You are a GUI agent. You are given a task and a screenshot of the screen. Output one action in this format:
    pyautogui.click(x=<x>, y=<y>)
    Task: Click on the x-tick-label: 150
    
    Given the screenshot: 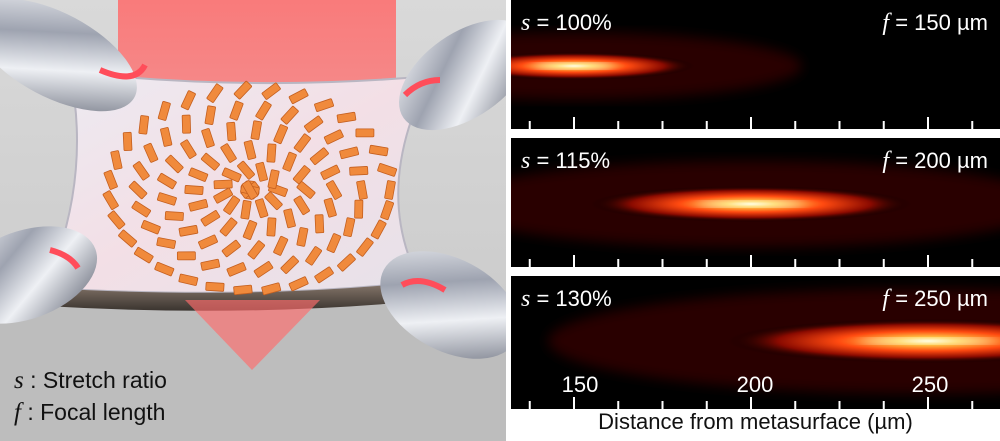 What is the action you would take?
    pyautogui.click(x=580, y=384)
    